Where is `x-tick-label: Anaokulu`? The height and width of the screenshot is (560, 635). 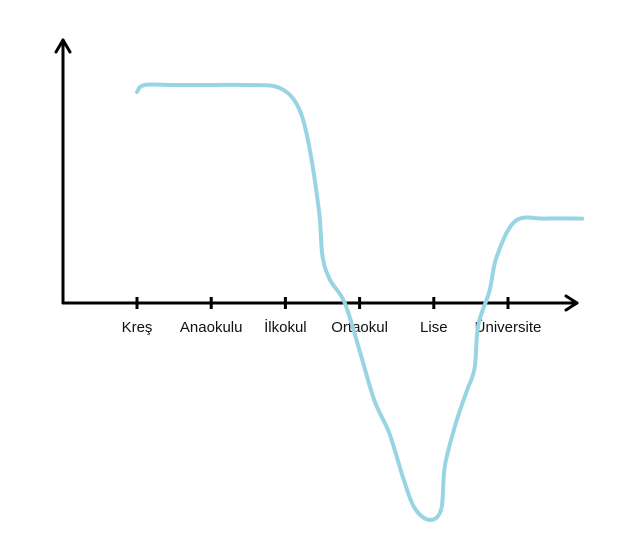
x-tick-label: Anaokulu is located at coordinates (211, 327).